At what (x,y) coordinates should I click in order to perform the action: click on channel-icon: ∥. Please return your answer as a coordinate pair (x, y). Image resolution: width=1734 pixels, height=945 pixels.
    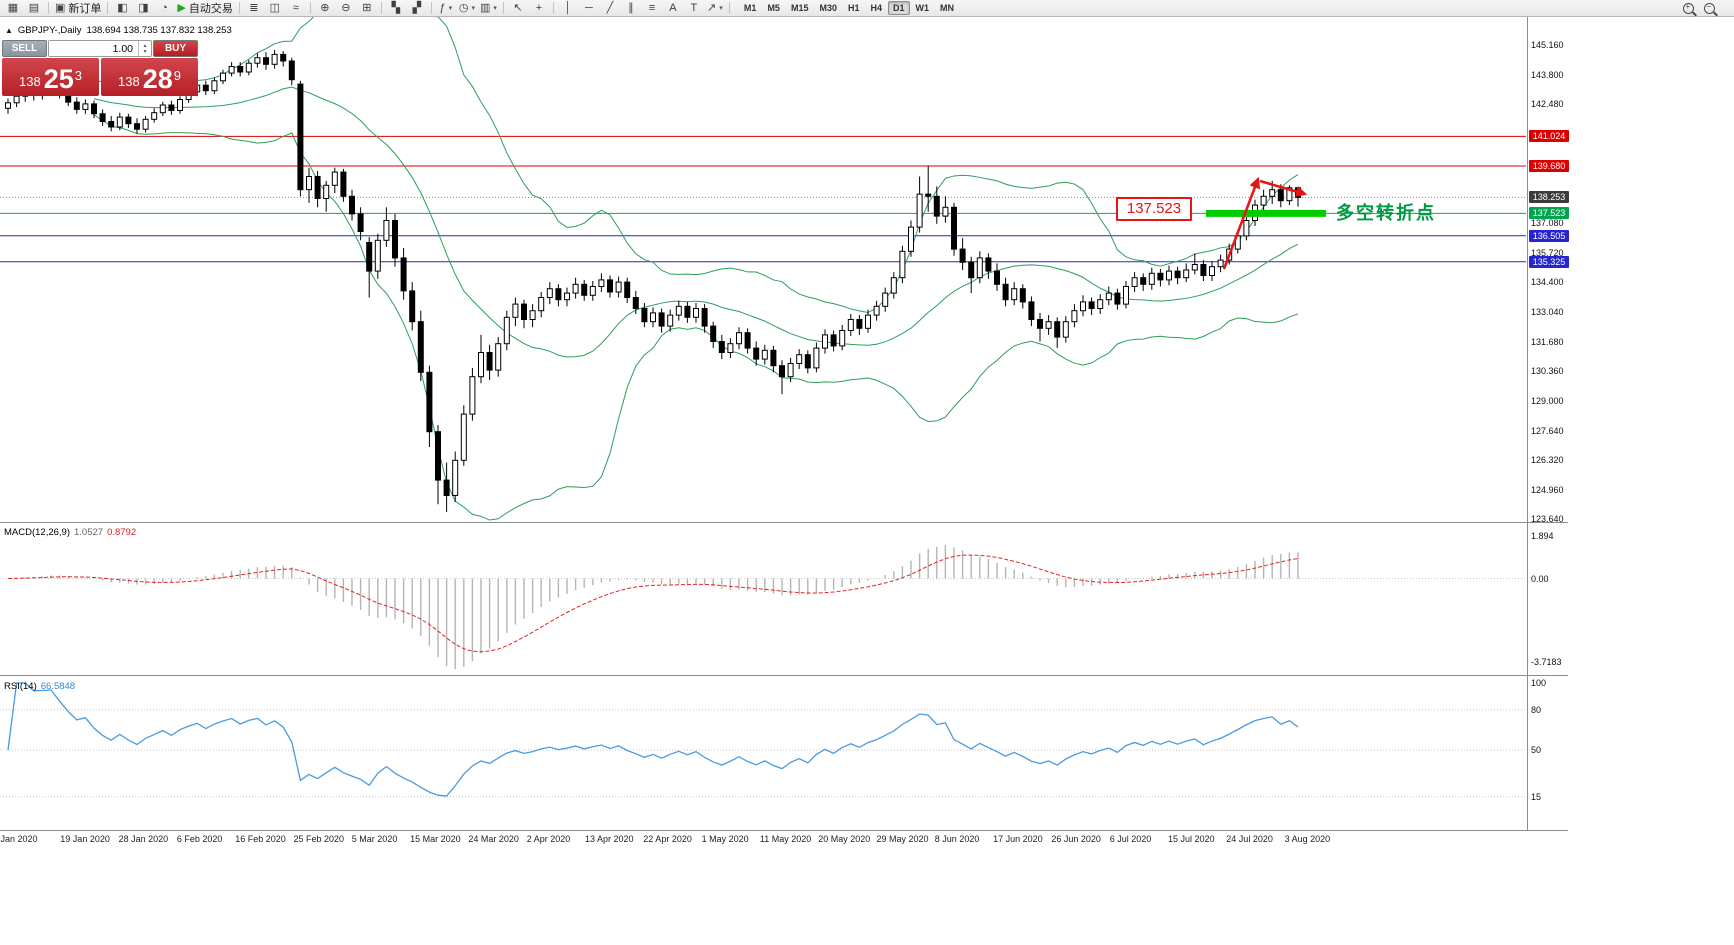
    Looking at the image, I should click on (631, 8).